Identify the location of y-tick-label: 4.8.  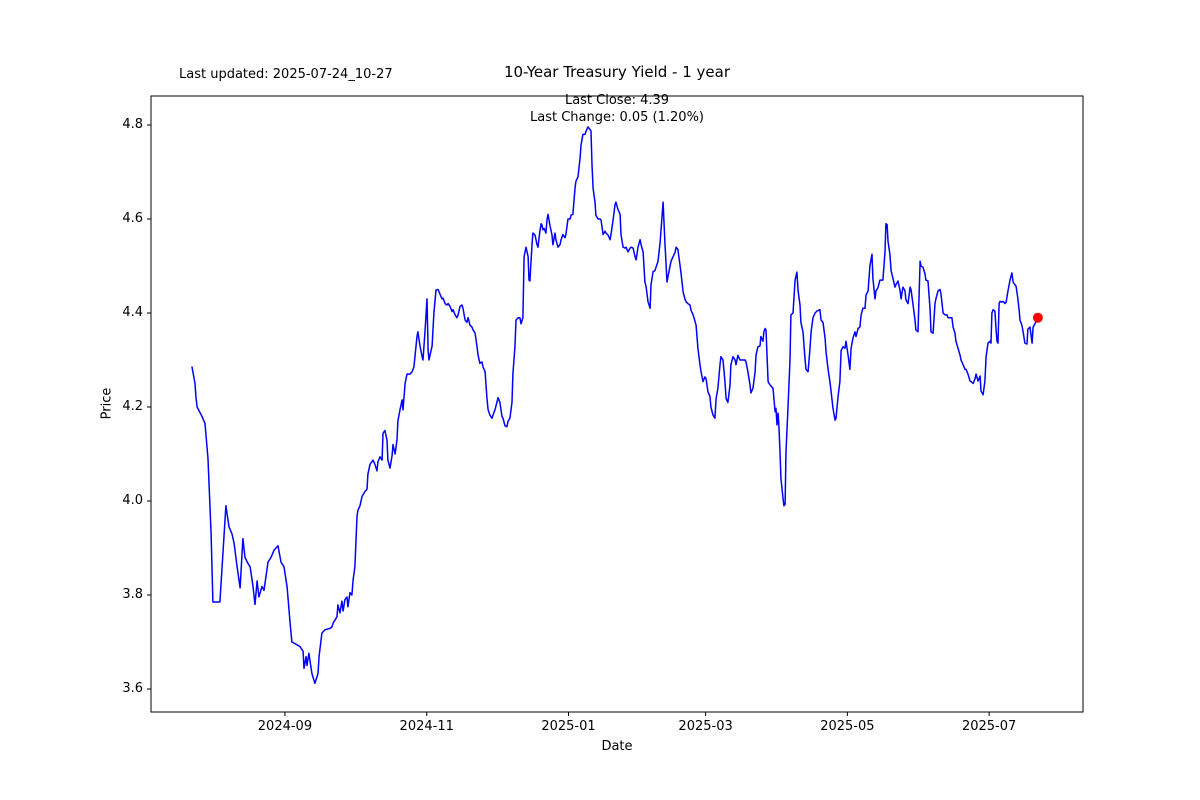
(132, 124).